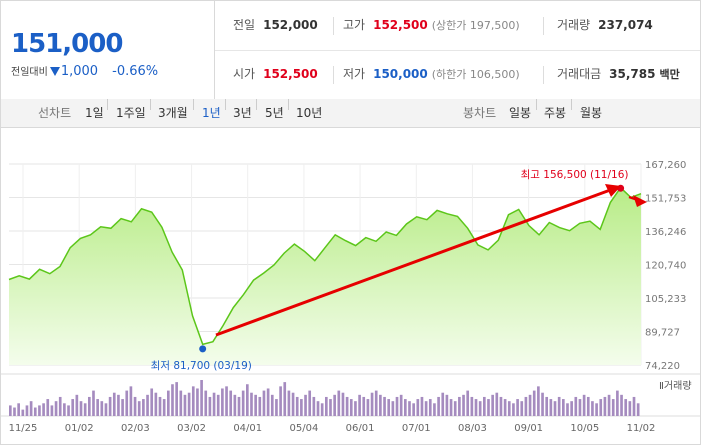 The width and height of the screenshot is (701, 448). I want to click on candle-chart-label: 봉차트, so click(480, 113).